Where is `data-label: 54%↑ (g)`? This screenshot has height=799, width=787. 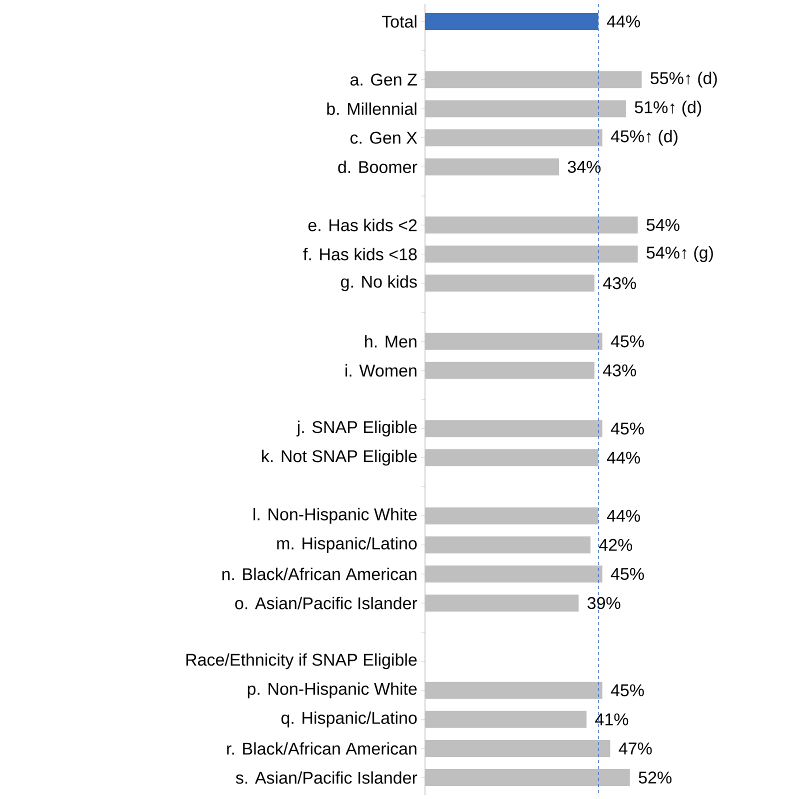 data-label: 54%↑ (g) is located at coordinates (679, 254).